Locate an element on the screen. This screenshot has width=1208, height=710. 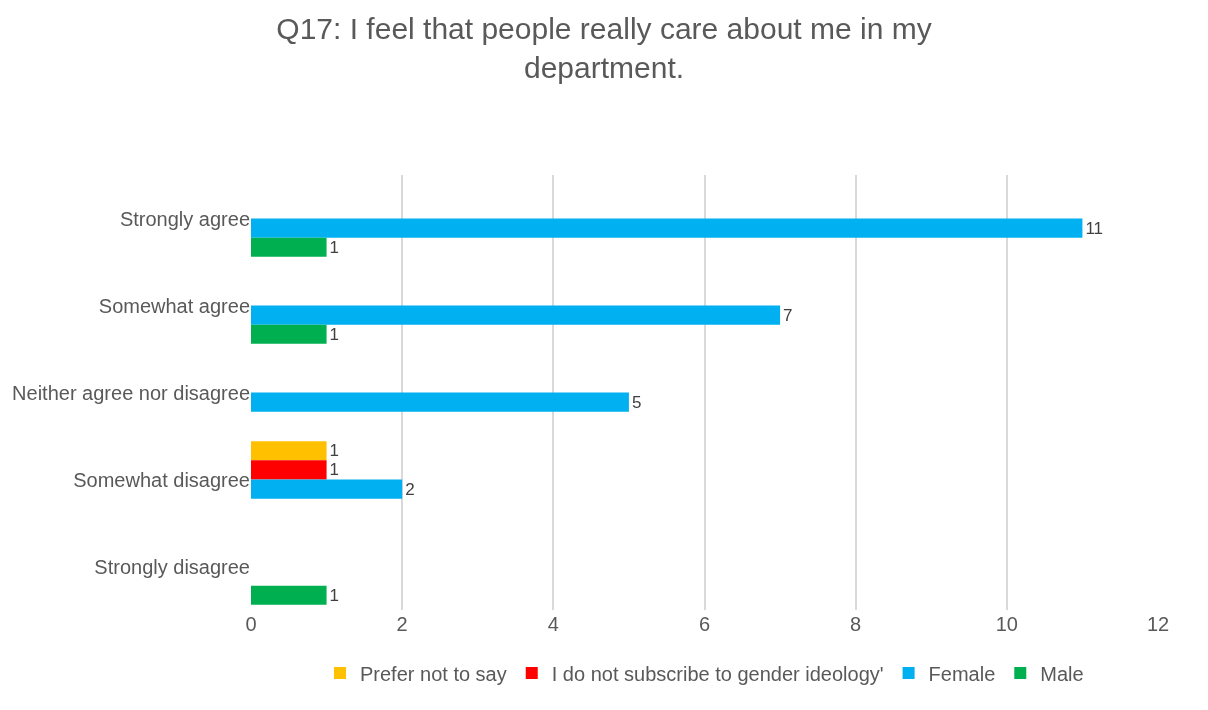
x-tick-label: 12 is located at coordinates (1158, 624).